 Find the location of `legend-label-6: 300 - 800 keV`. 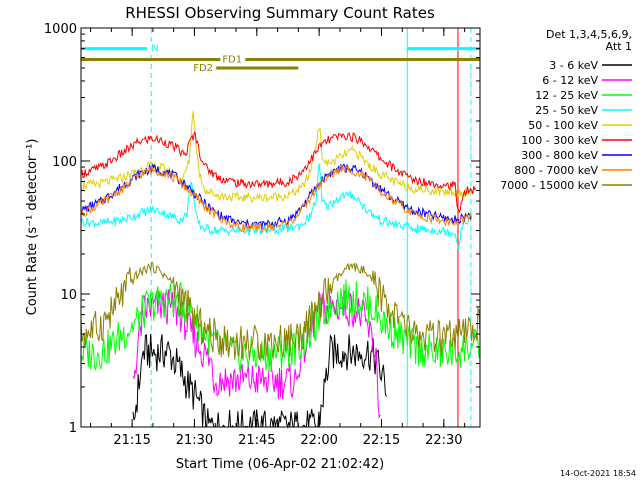

legend-label-6: 300 - 800 keV is located at coordinates (559, 155).